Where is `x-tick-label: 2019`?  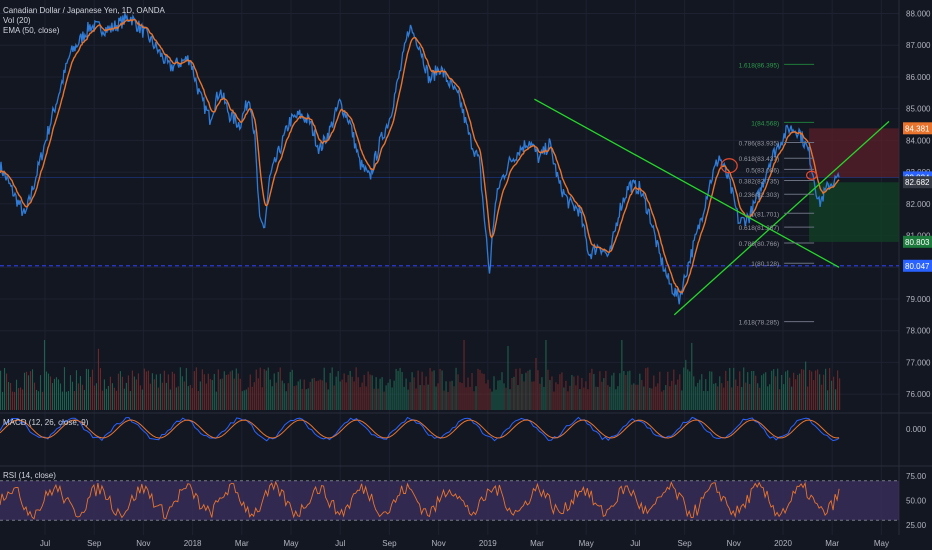
x-tick-label: 2019 is located at coordinates (488, 543).